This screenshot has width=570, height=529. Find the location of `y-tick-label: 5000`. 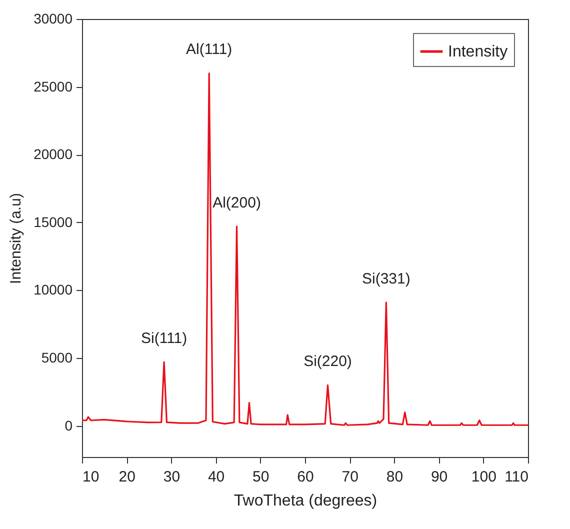

y-tick-label: 5000 is located at coordinates (57, 358).